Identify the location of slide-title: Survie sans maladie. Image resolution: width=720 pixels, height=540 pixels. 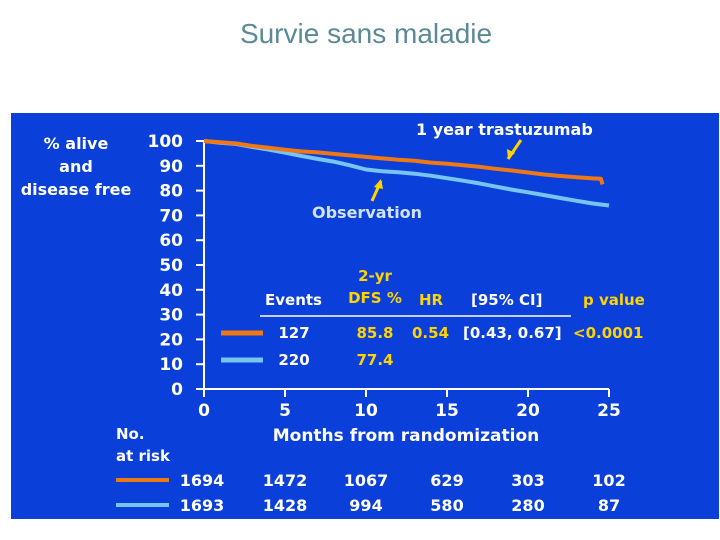
(366, 33).